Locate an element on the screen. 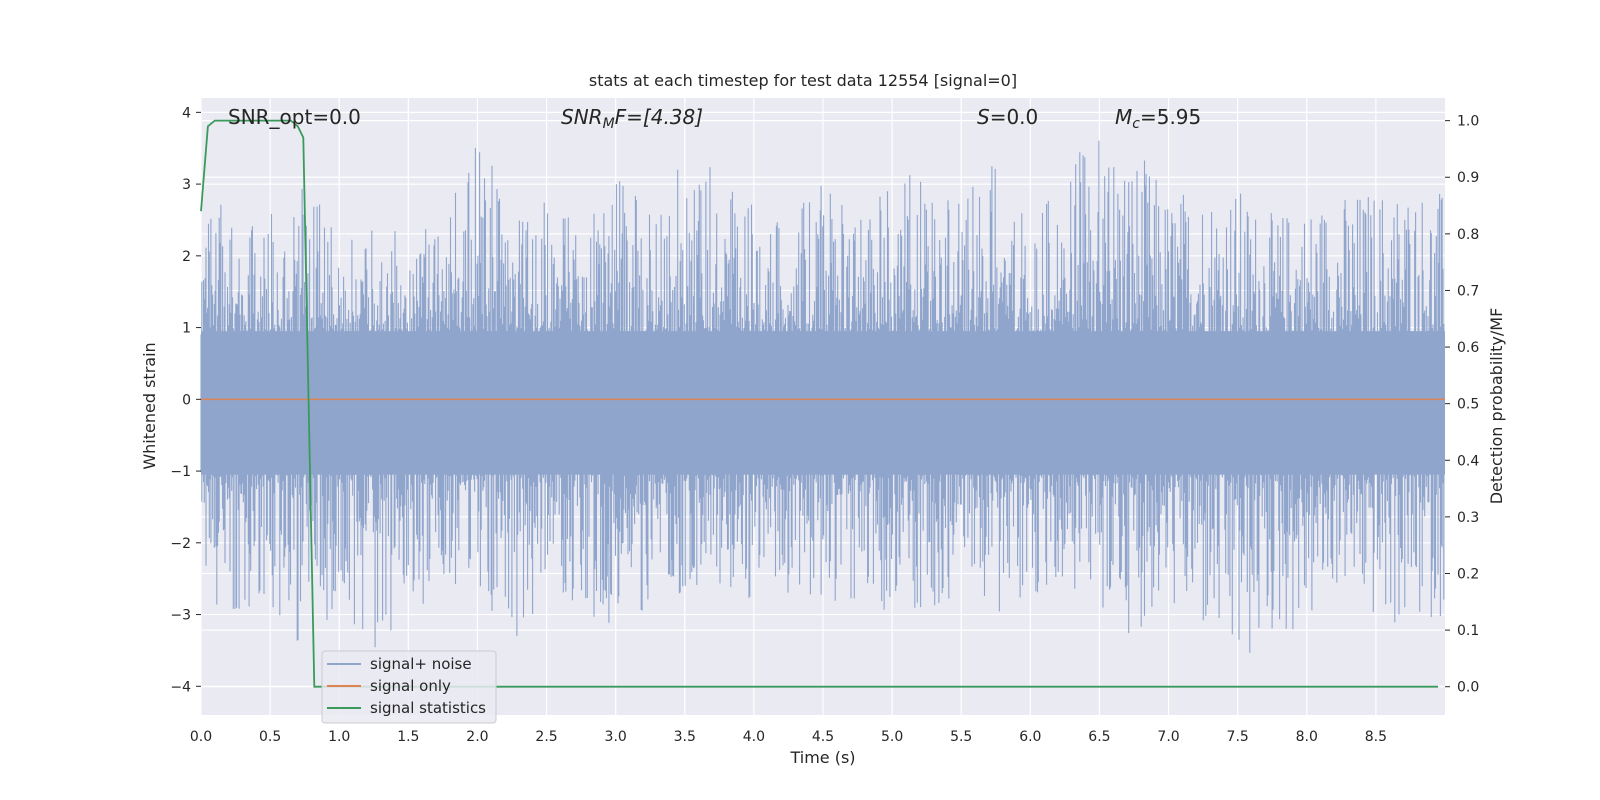 The width and height of the screenshot is (1600, 800). annotation-snr-opt: SNR_opt=0.0 is located at coordinates (294, 117).